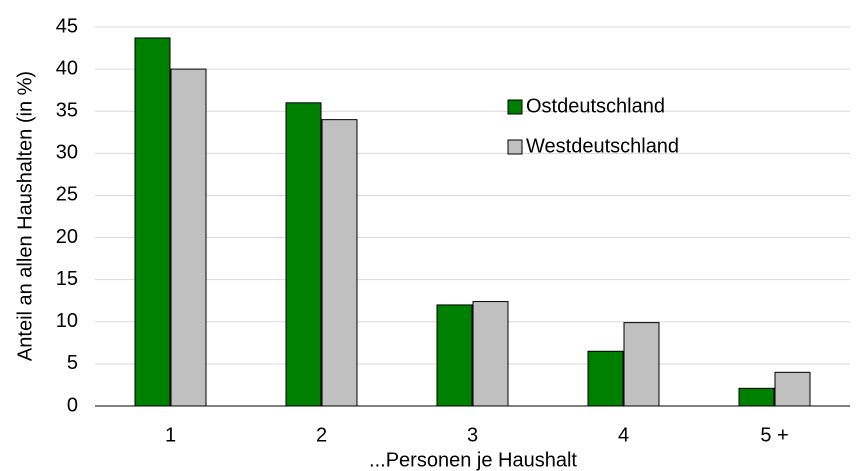 The image size is (860, 471). What do you see at coordinates (472, 435) in the screenshot?
I see `x-tick-label: 3` at bounding box center [472, 435].